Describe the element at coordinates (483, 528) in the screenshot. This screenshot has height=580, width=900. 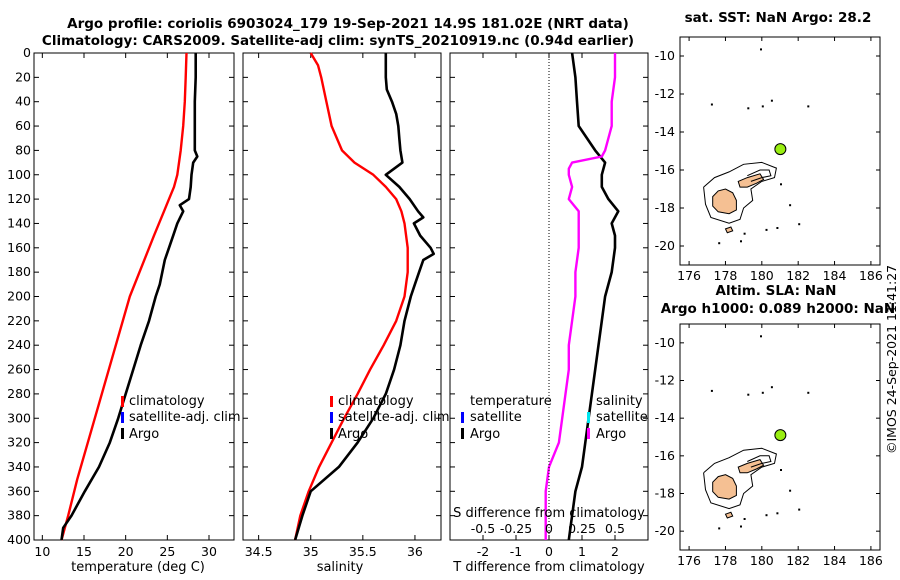
I see `x2-tick-label: -0.5` at that location.